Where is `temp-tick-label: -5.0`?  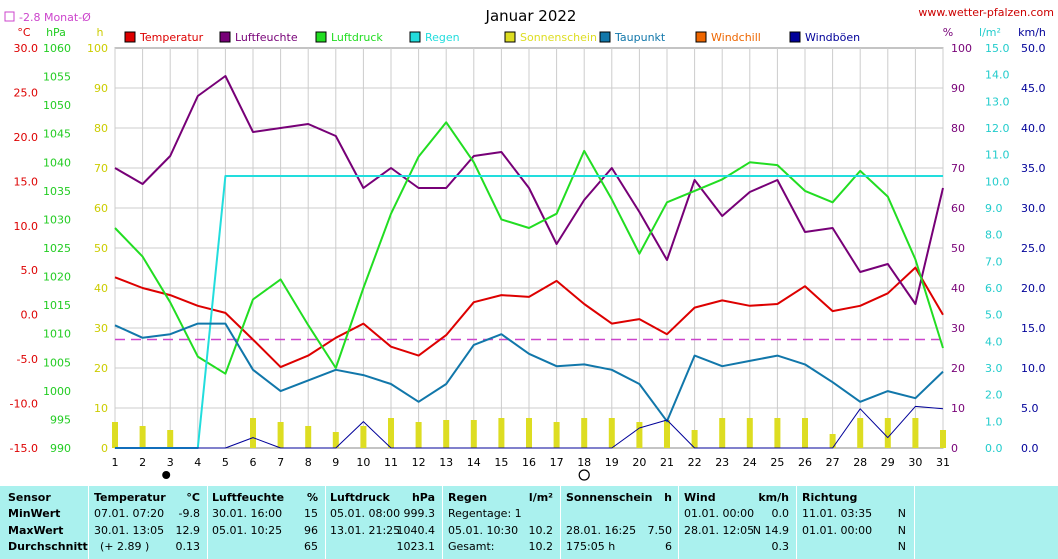
temp-tick-label: -5.0 is located at coordinates (27, 359).